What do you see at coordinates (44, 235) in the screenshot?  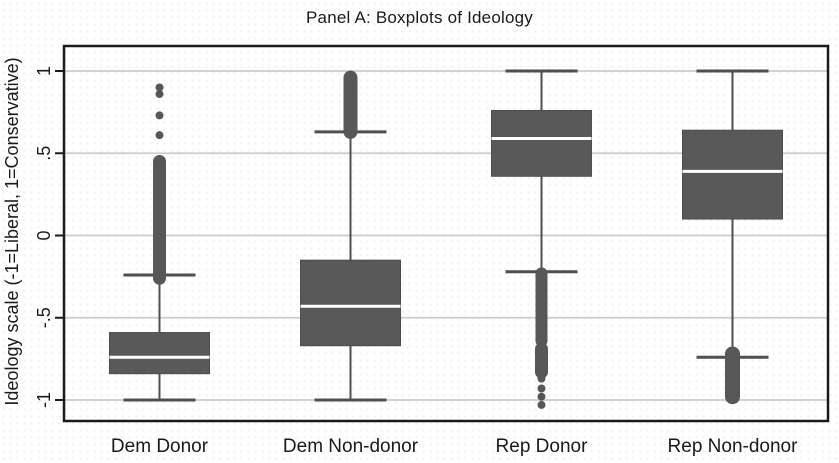 I see `y-tick-label: 0` at bounding box center [44, 235].